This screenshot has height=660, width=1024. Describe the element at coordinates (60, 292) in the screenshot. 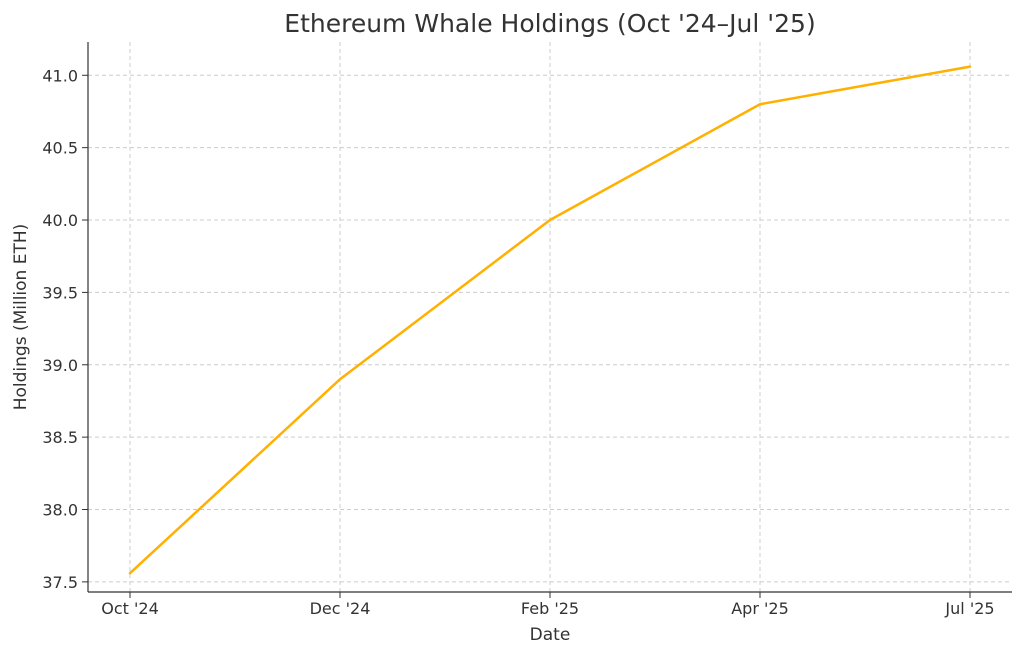

I see `y-tick-label: 39.5` at that location.